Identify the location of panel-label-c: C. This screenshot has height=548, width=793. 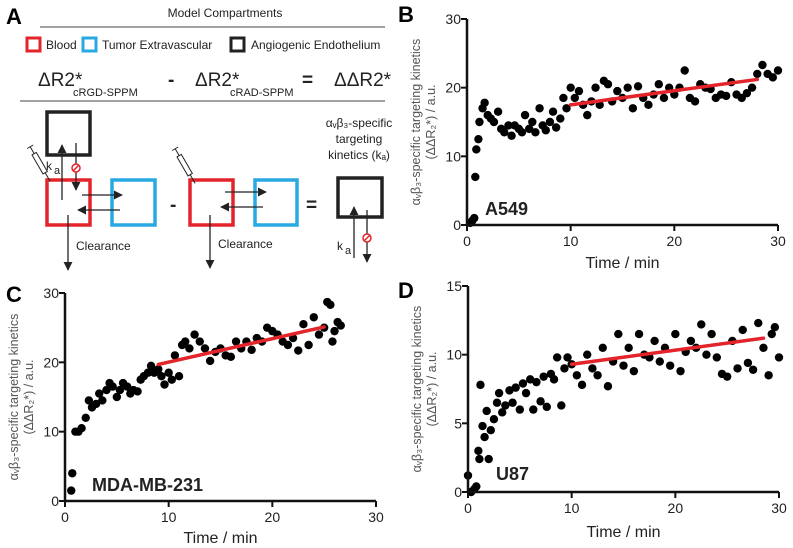
(14, 294).